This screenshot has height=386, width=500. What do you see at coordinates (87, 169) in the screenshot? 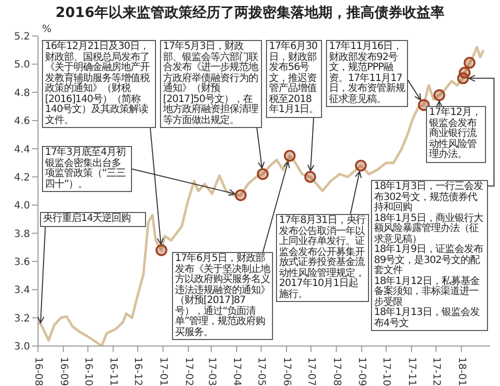
I see `annotation: 17年3月底至4月初银监会密集出台多项监管政策（“三三四十”）。` at bounding box center [87, 169].